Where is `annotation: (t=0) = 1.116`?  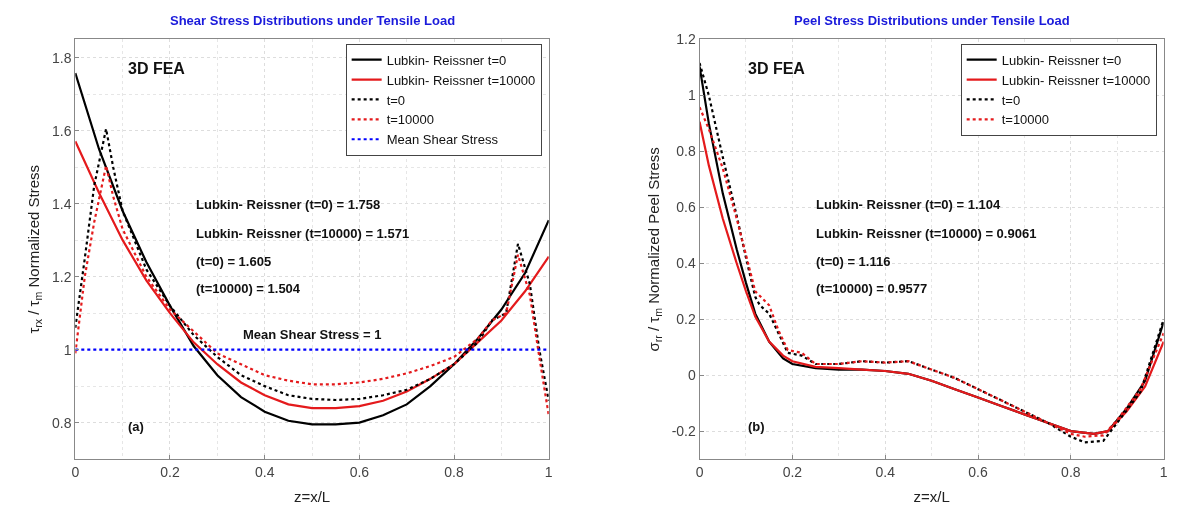 annotation: (t=0) = 1.116 is located at coordinates (853, 261).